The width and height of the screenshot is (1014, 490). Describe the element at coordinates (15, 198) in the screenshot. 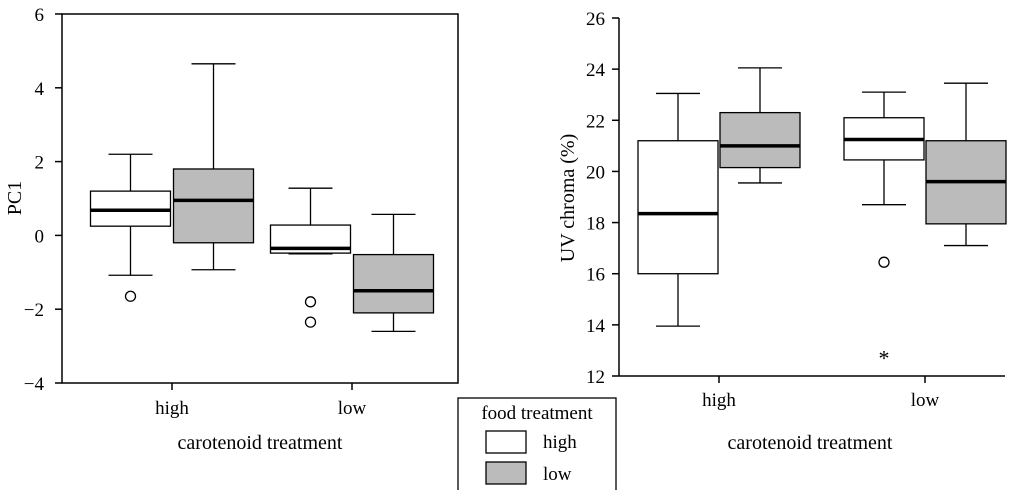

I see `y-axis-label: PC1` at that location.